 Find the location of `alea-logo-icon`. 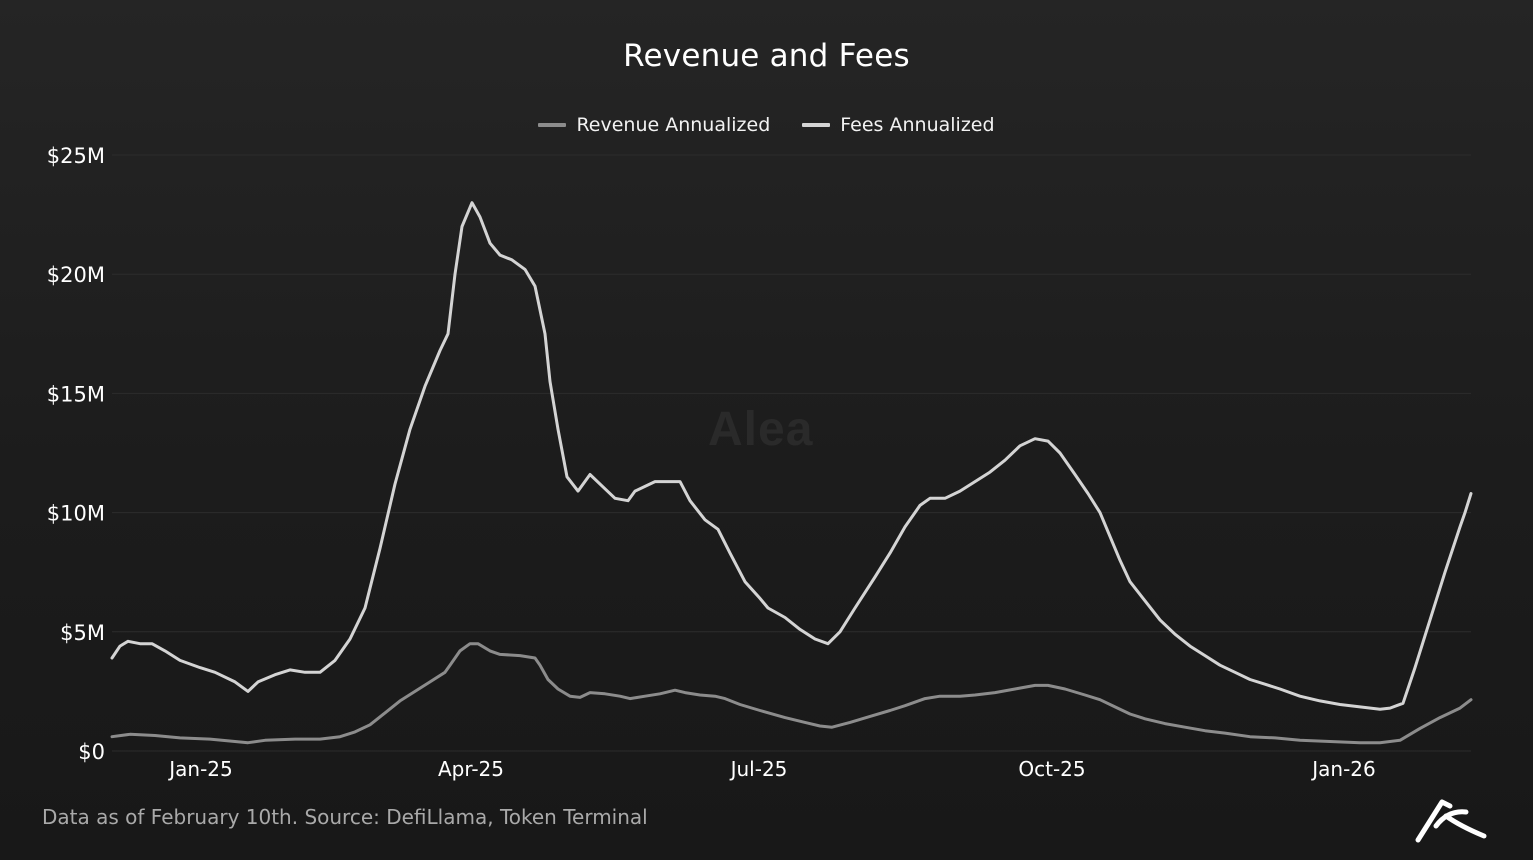

alea-logo-icon is located at coordinates (1451, 821).